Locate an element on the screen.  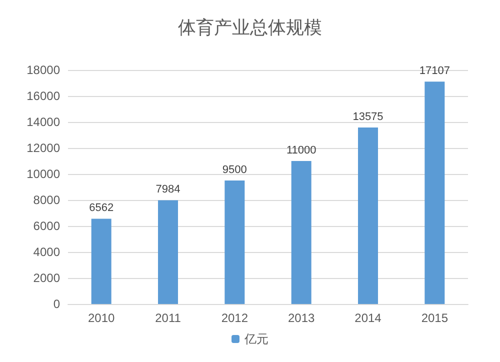
data-label: 7984 is located at coordinates (168, 190).